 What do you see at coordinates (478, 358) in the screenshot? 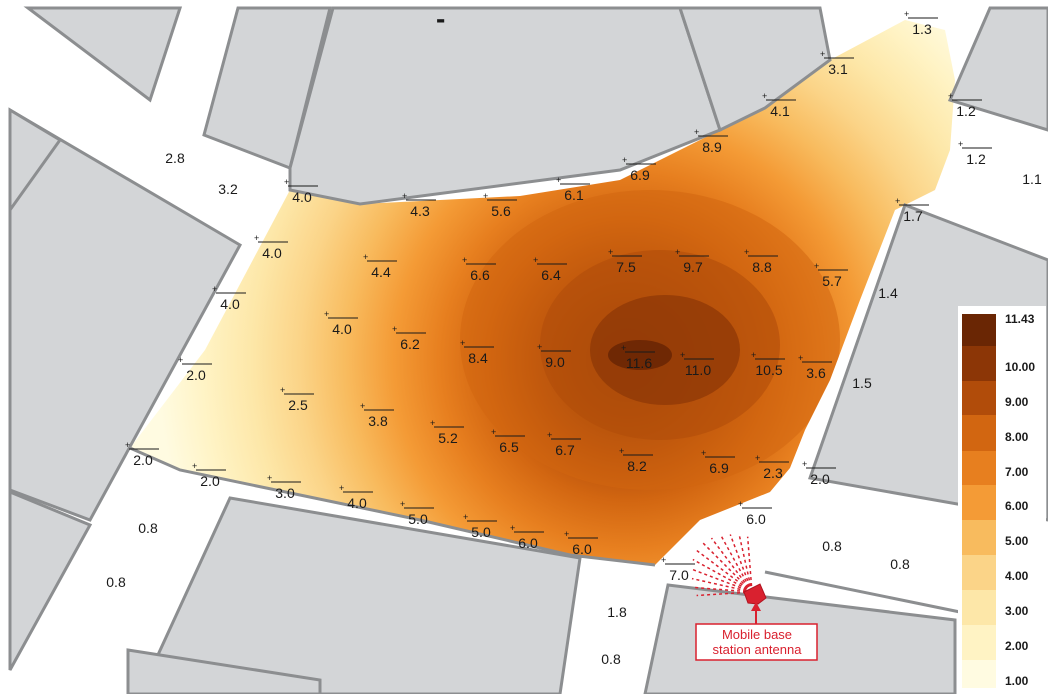
I see `measurement-value: 8.4` at bounding box center [478, 358].